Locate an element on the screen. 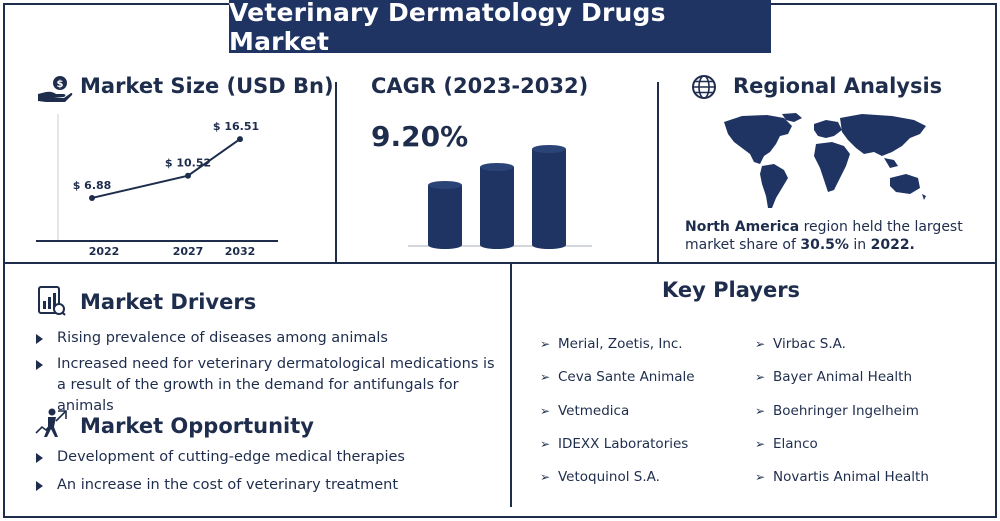  globe-icon is located at coordinates (704, 87).